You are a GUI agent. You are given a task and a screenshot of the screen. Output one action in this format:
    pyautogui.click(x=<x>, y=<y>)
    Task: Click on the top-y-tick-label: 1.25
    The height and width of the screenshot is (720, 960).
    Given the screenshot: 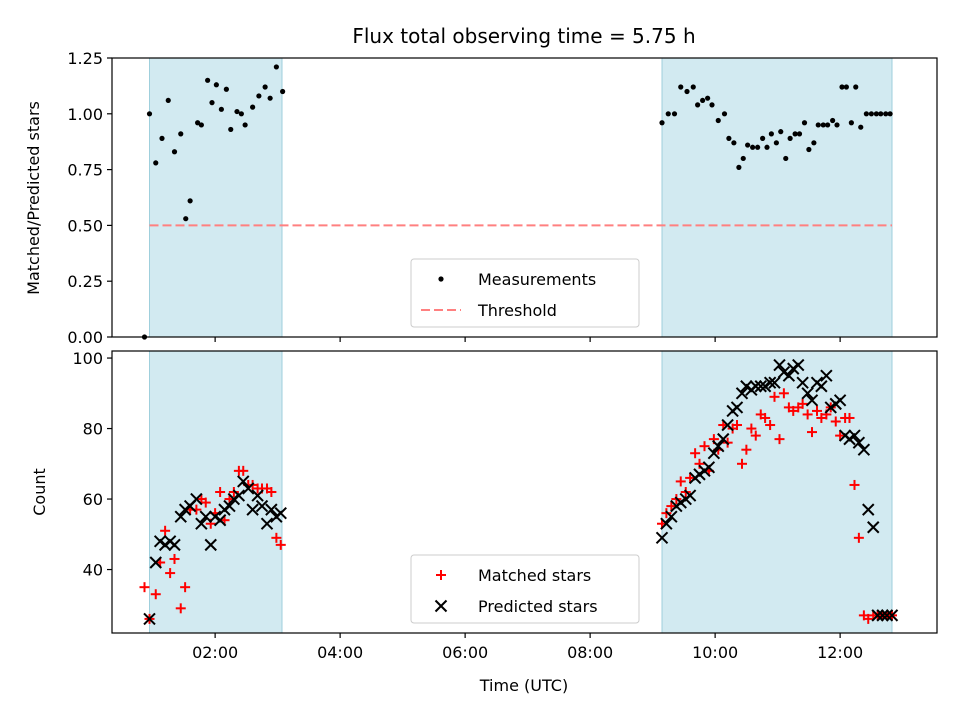 What is the action you would take?
    pyautogui.click(x=85, y=58)
    